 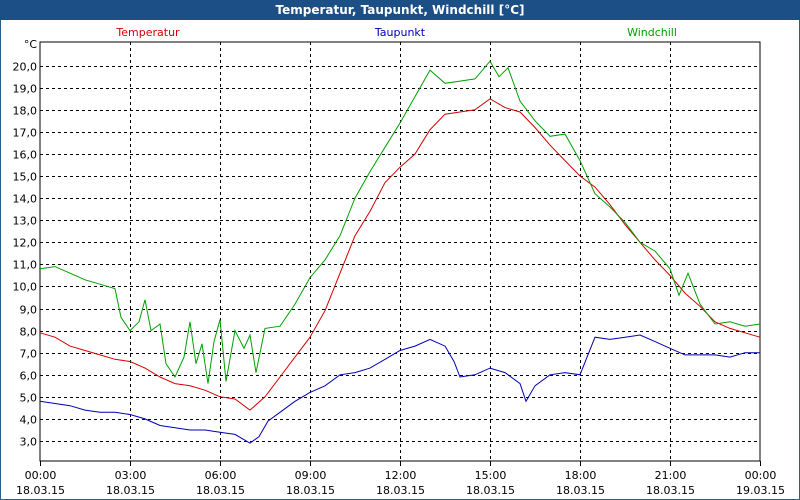 I want to click on x-tick-time: 18:00, so click(x=581, y=475).